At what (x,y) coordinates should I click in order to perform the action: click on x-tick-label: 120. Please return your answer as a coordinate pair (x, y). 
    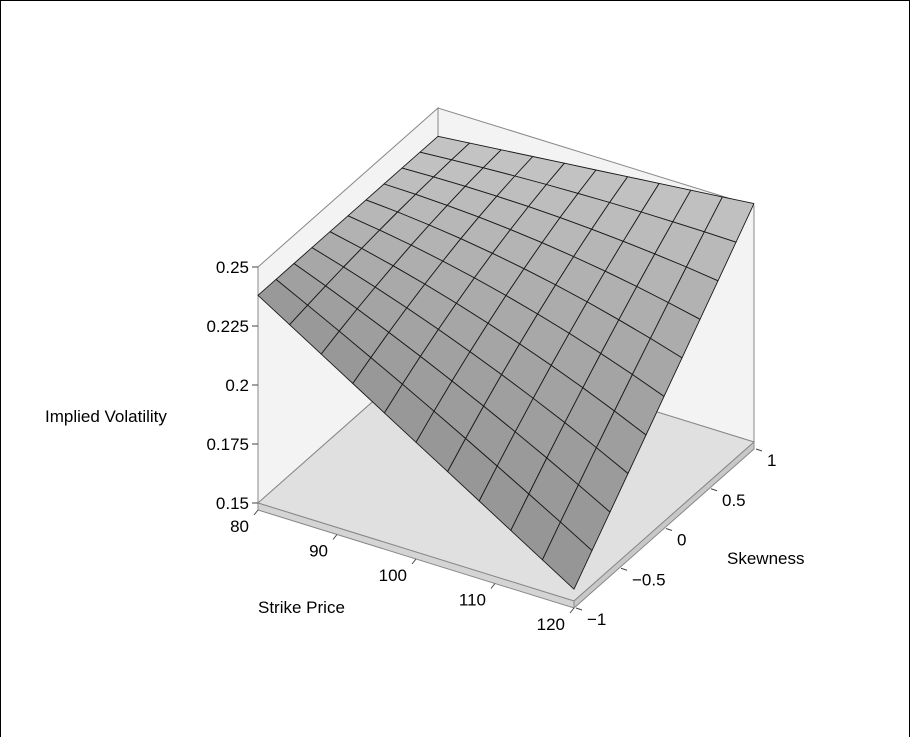
    Looking at the image, I should click on (551, 624).